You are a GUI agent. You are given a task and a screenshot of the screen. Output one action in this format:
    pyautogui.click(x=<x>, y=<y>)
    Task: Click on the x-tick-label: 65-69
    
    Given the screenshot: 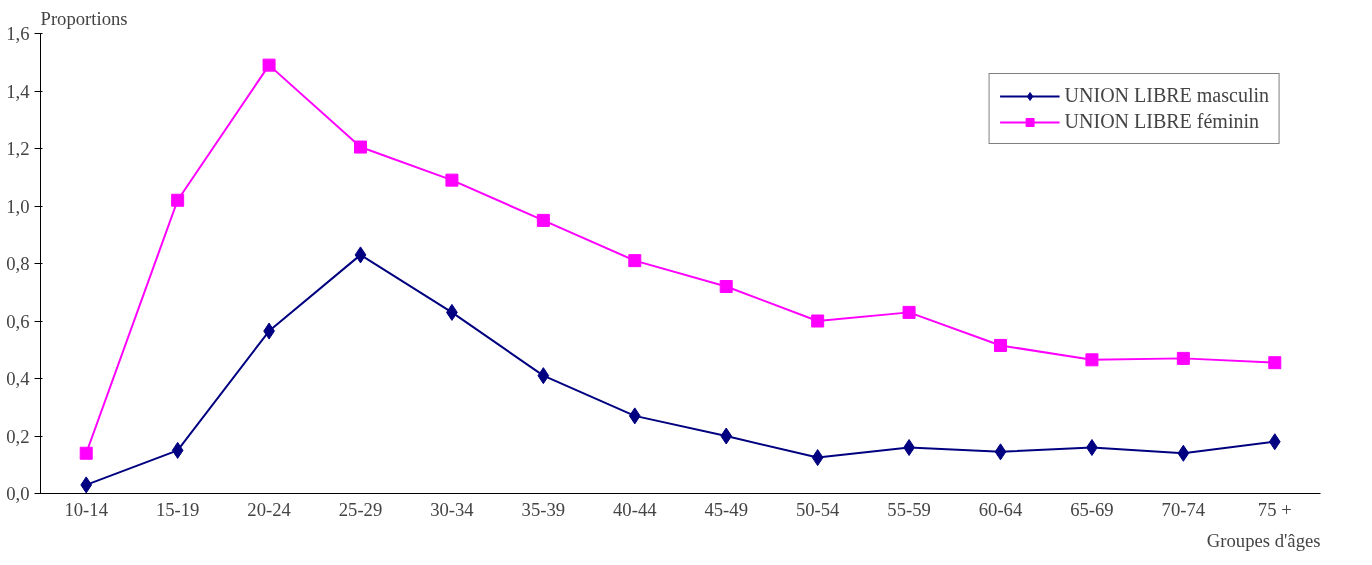 What is the action you would take?
    pyautogui.click(x=1092, y=509)
    